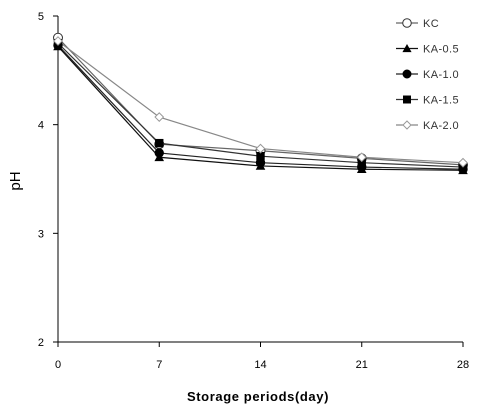  I want to click on x-tick-label: 21, so click(362, 365).